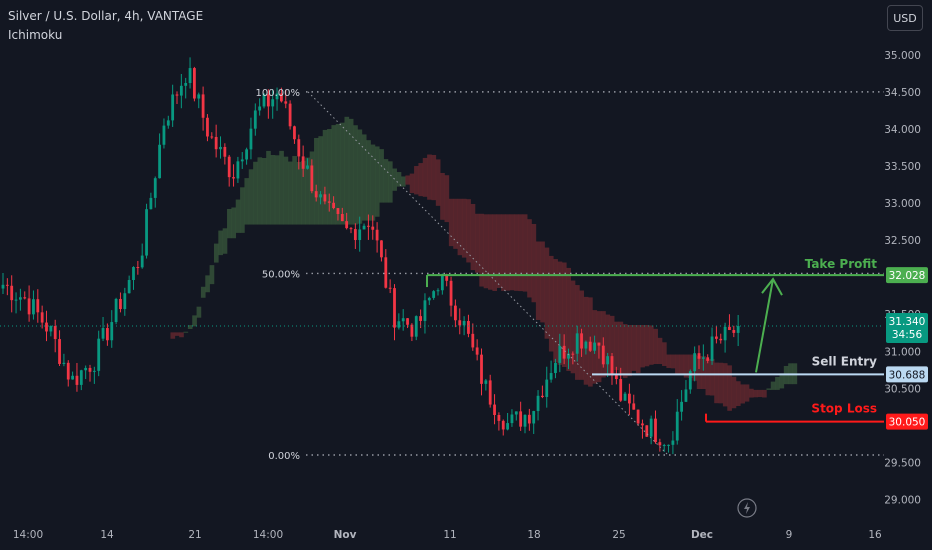 This screenshot has width=932, height=550. I want to click on fib-level-label: 100.00%, so click(278, 93).